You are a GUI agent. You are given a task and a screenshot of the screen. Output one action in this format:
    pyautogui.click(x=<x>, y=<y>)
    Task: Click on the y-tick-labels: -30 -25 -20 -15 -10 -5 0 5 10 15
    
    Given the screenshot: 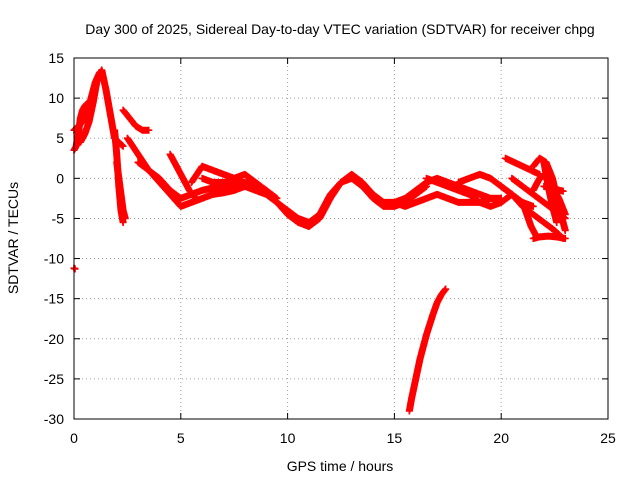 What is the action you would take?
    pyautogui.click(x=54, y=238)
    